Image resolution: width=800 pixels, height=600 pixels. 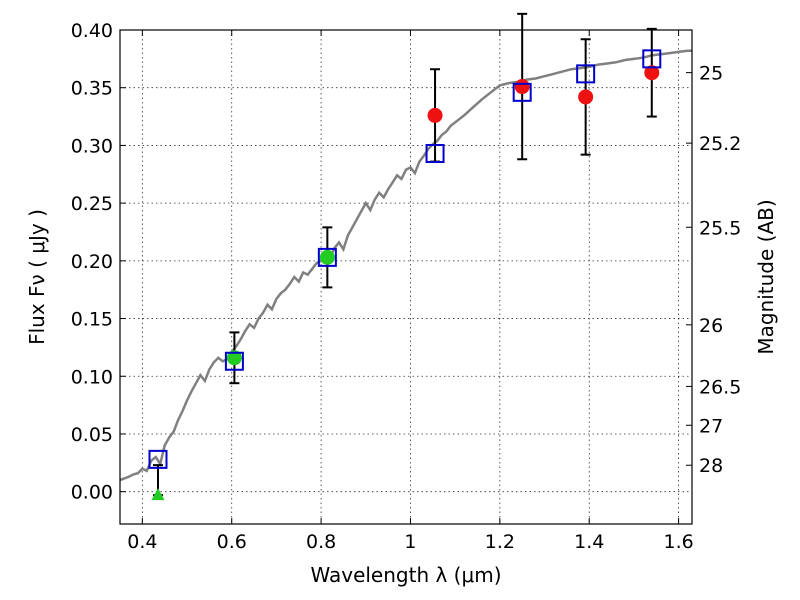 I want to click on y-tick-label: 0.20, so click(x=92, y=262).